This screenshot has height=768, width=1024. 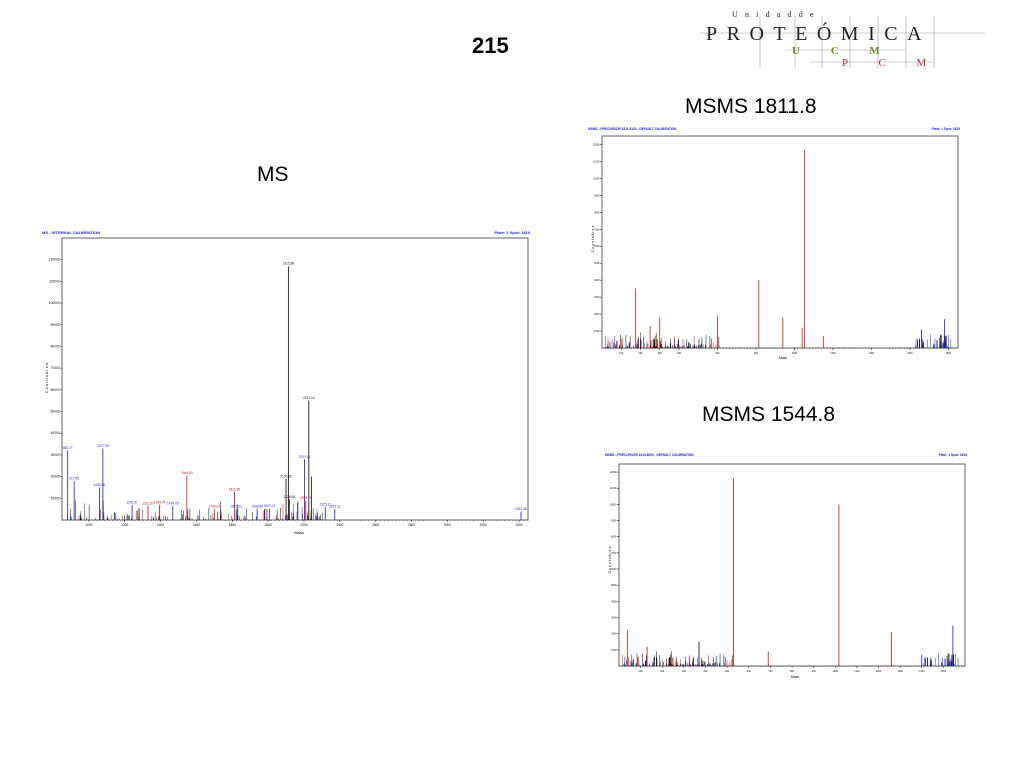 What do you see at coordinates (613, 504) in the screenshot?
I see `msms2-ytick-label: 10000` at bounding box center [613, 504].